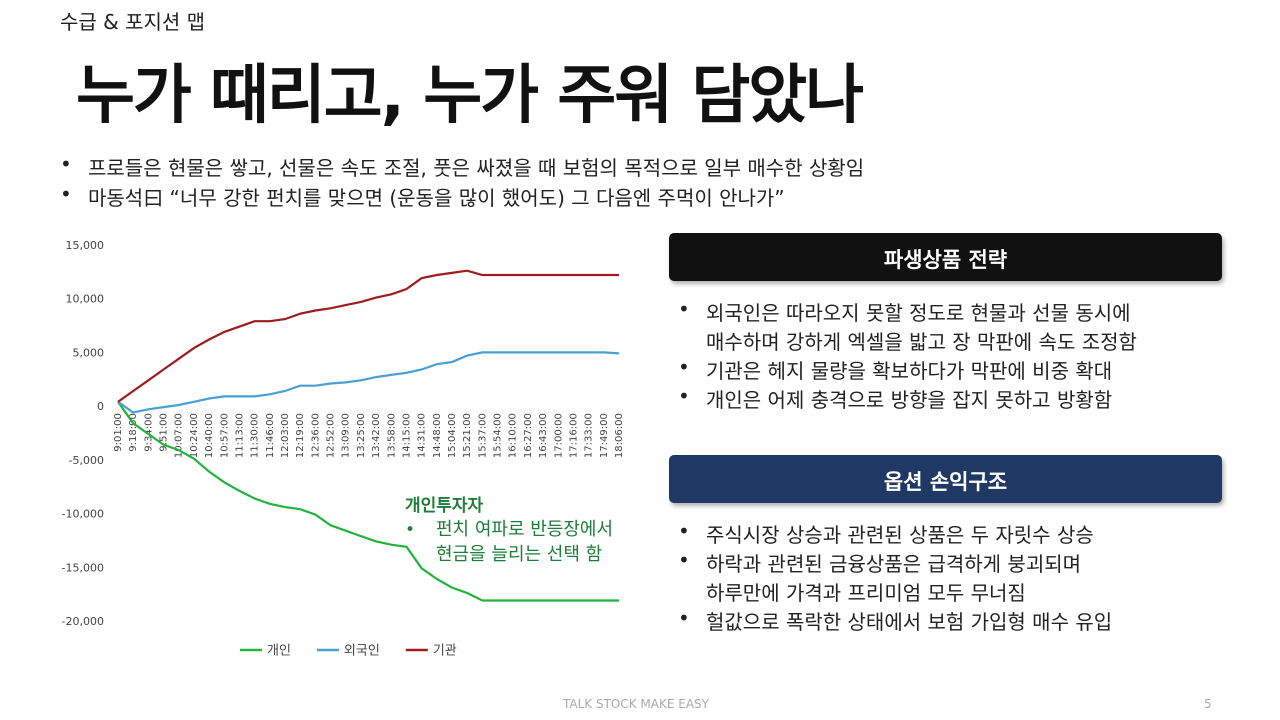 The image size is (1280, 720). I want to click on x-tick-label: 13:42:00, so click(376, 435).